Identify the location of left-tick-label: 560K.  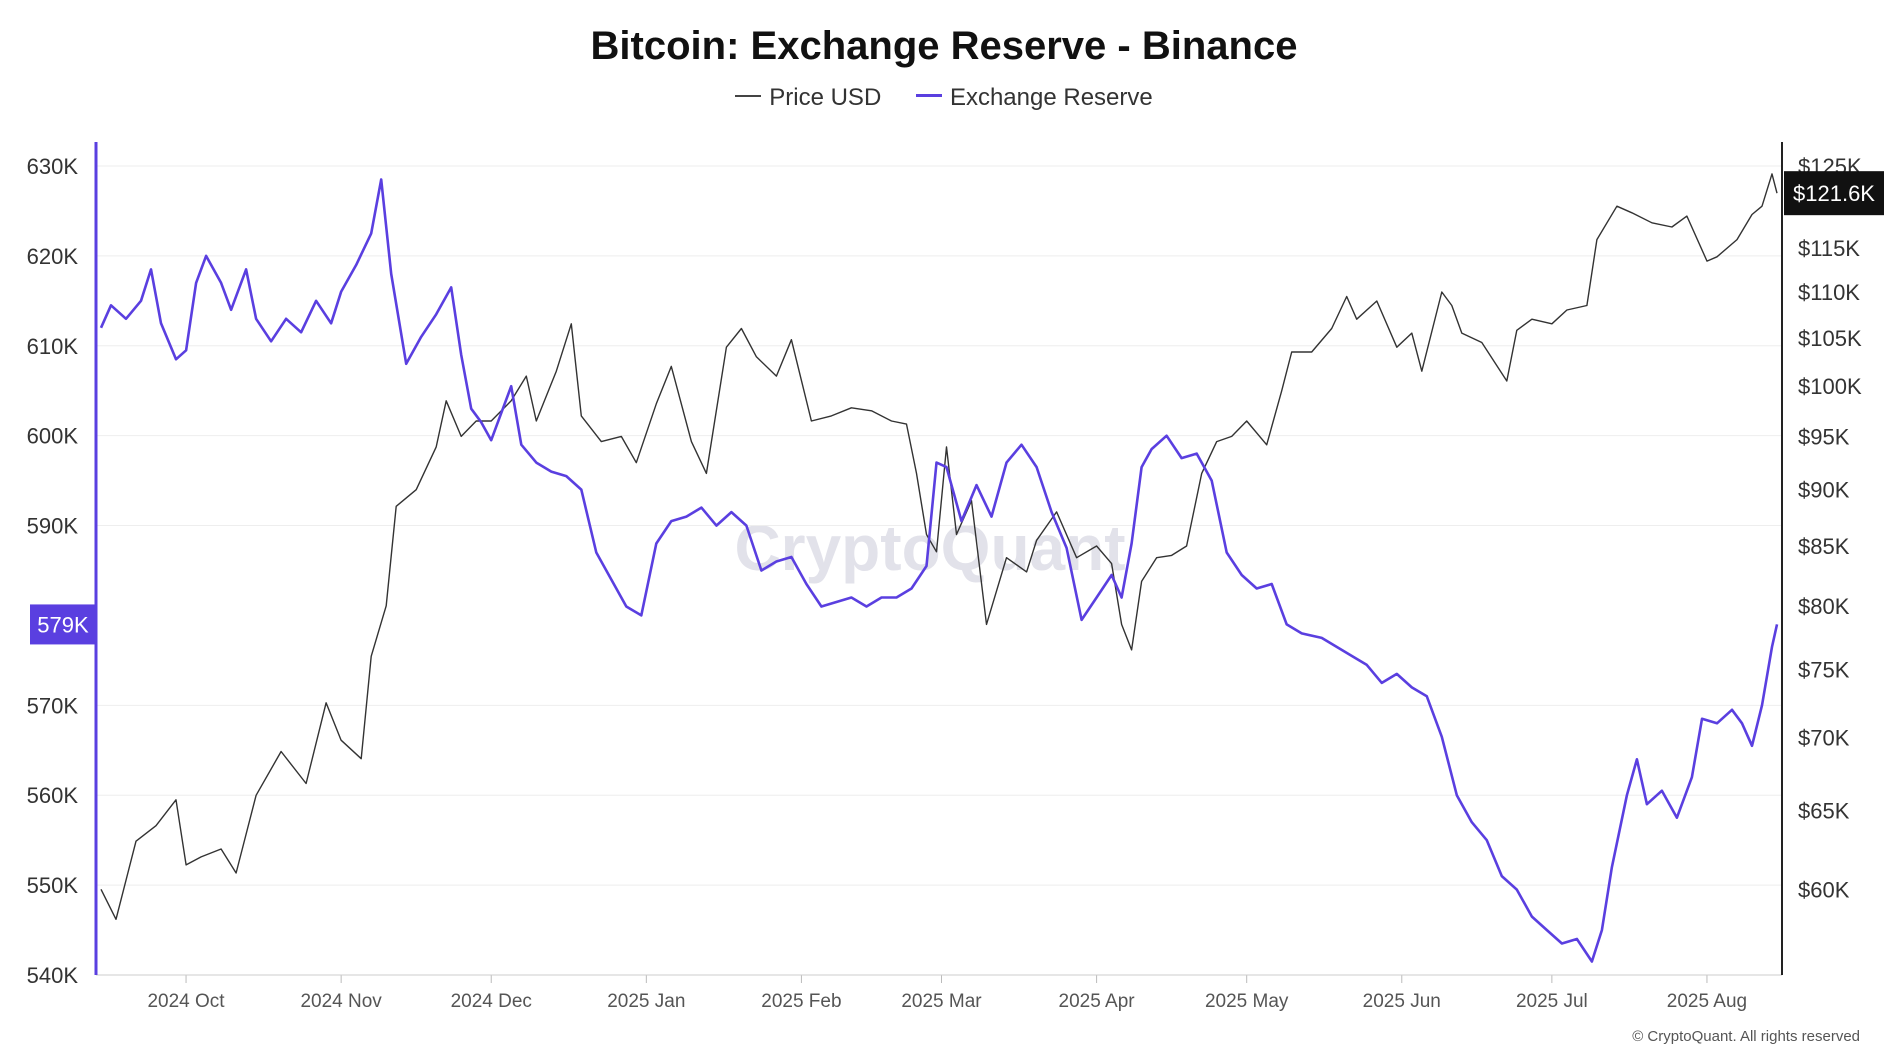
(53, 795).